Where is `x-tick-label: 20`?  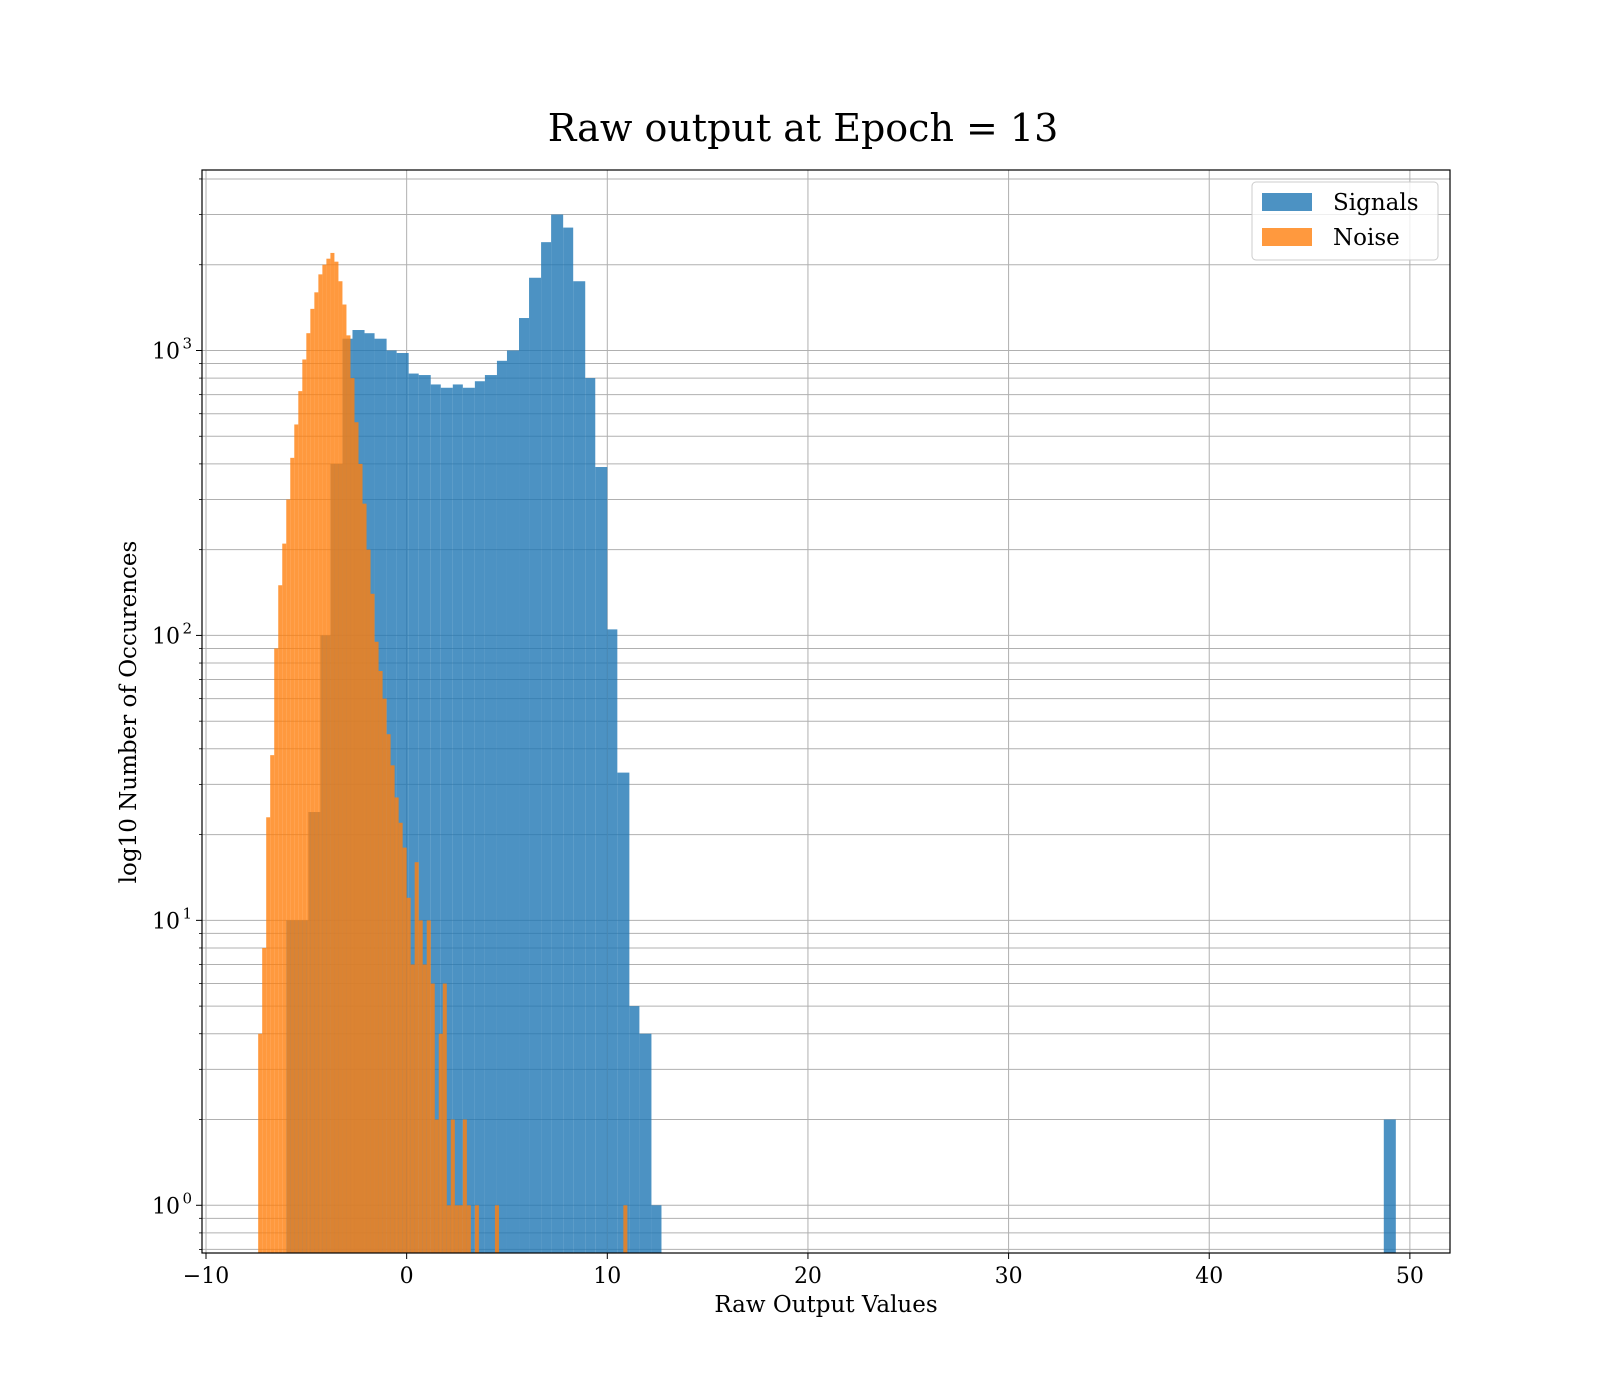 x-tick-label: 20 is located at coordinates (808, 1276).